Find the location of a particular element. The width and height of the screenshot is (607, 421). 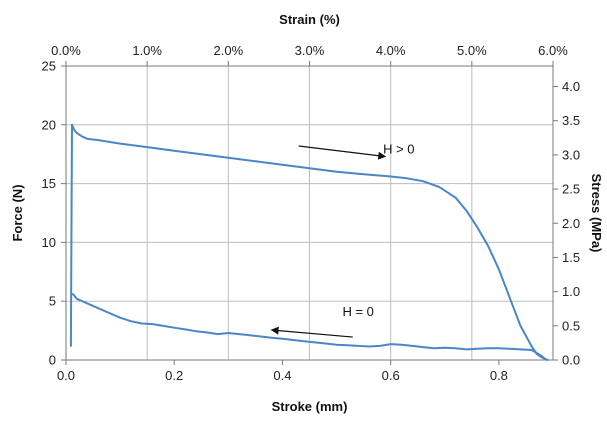

x2-tick-label: 0.0% is located at coordinates (66, 50).